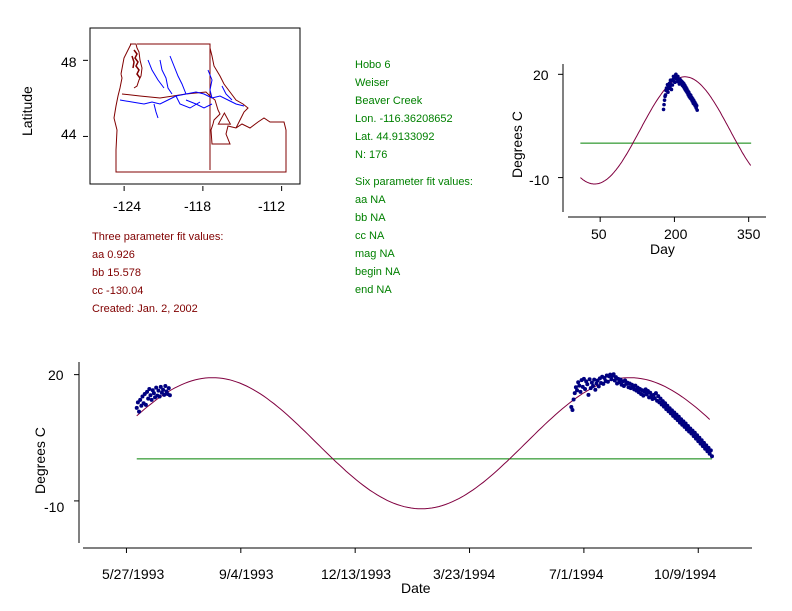 This screenshot has width=792, height=611. I want to click on map-ytick-48: 48, so click(69, 62).